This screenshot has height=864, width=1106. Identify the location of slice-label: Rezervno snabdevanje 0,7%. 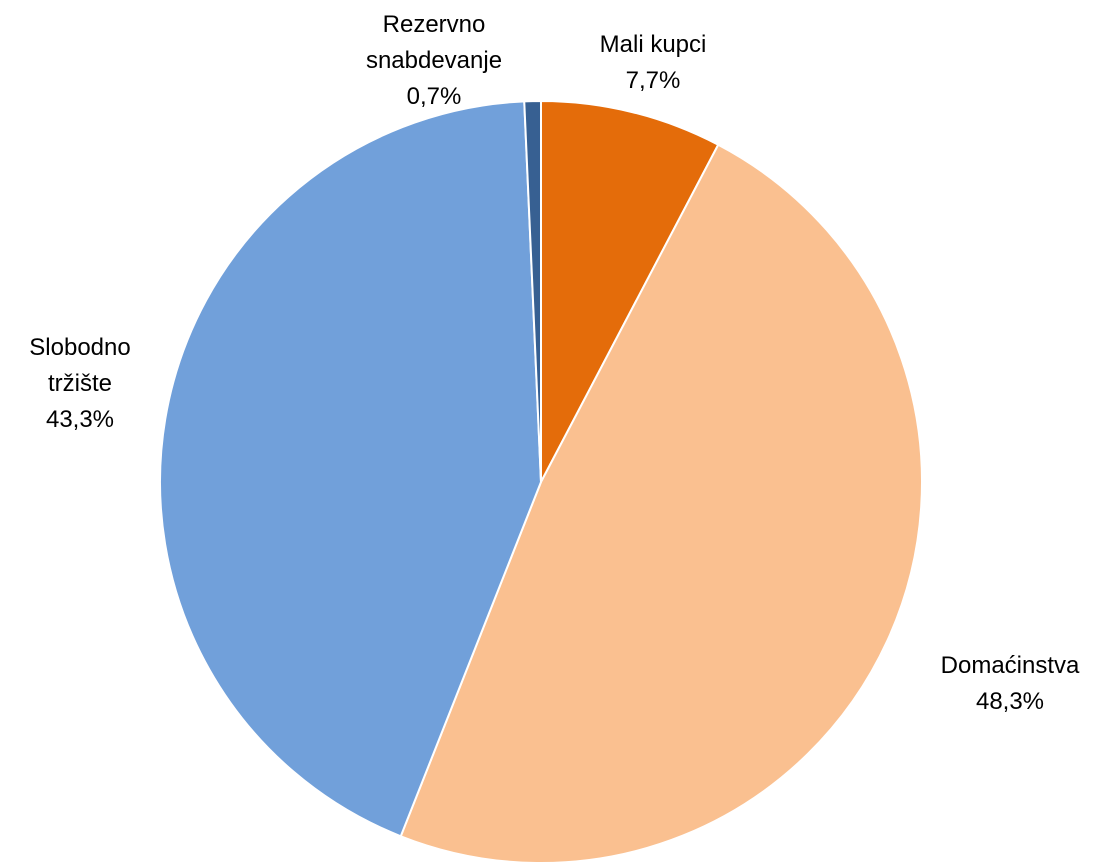
(434, 61).